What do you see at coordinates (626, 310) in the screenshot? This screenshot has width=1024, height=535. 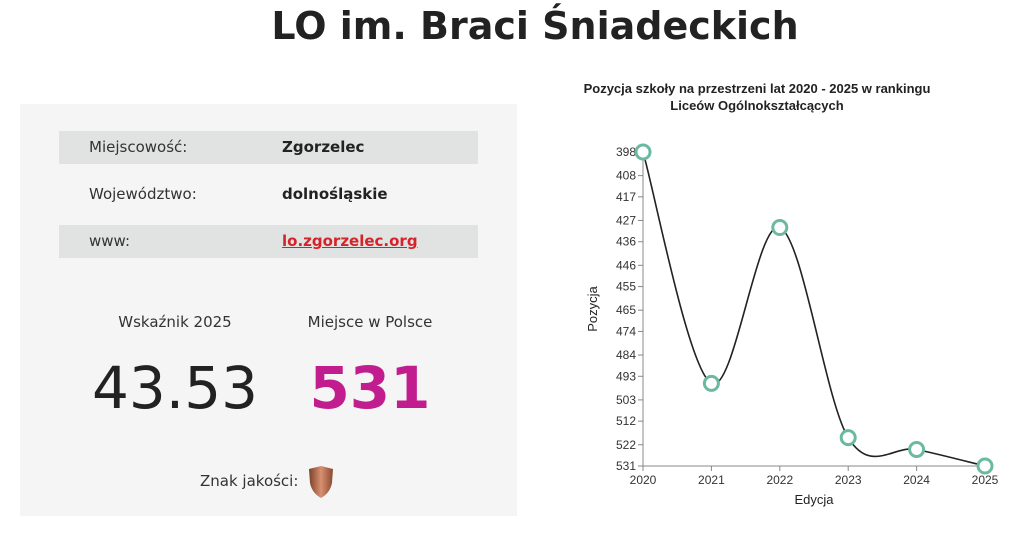 I see `y-tick-label: 465` at bounding box center [626, 310].